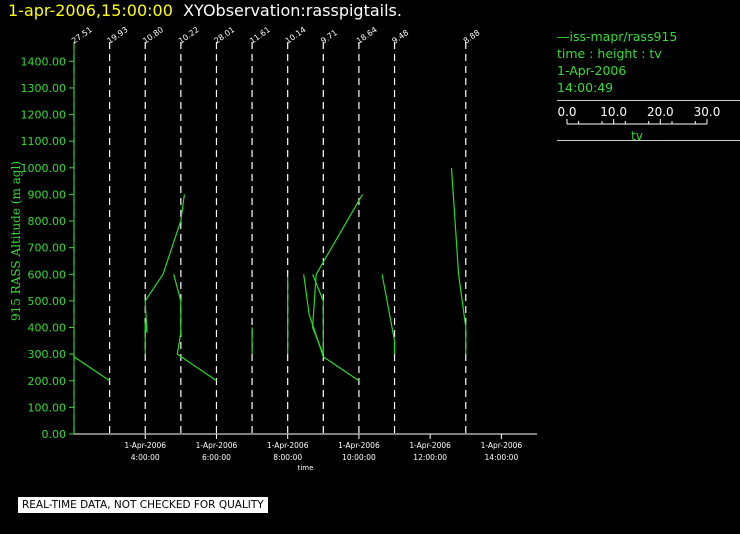  What do you see at coordinates (566, 112) in the screenshot?
I see `colorbar-tick-label: 0.0` at bounding box center [566, 112].